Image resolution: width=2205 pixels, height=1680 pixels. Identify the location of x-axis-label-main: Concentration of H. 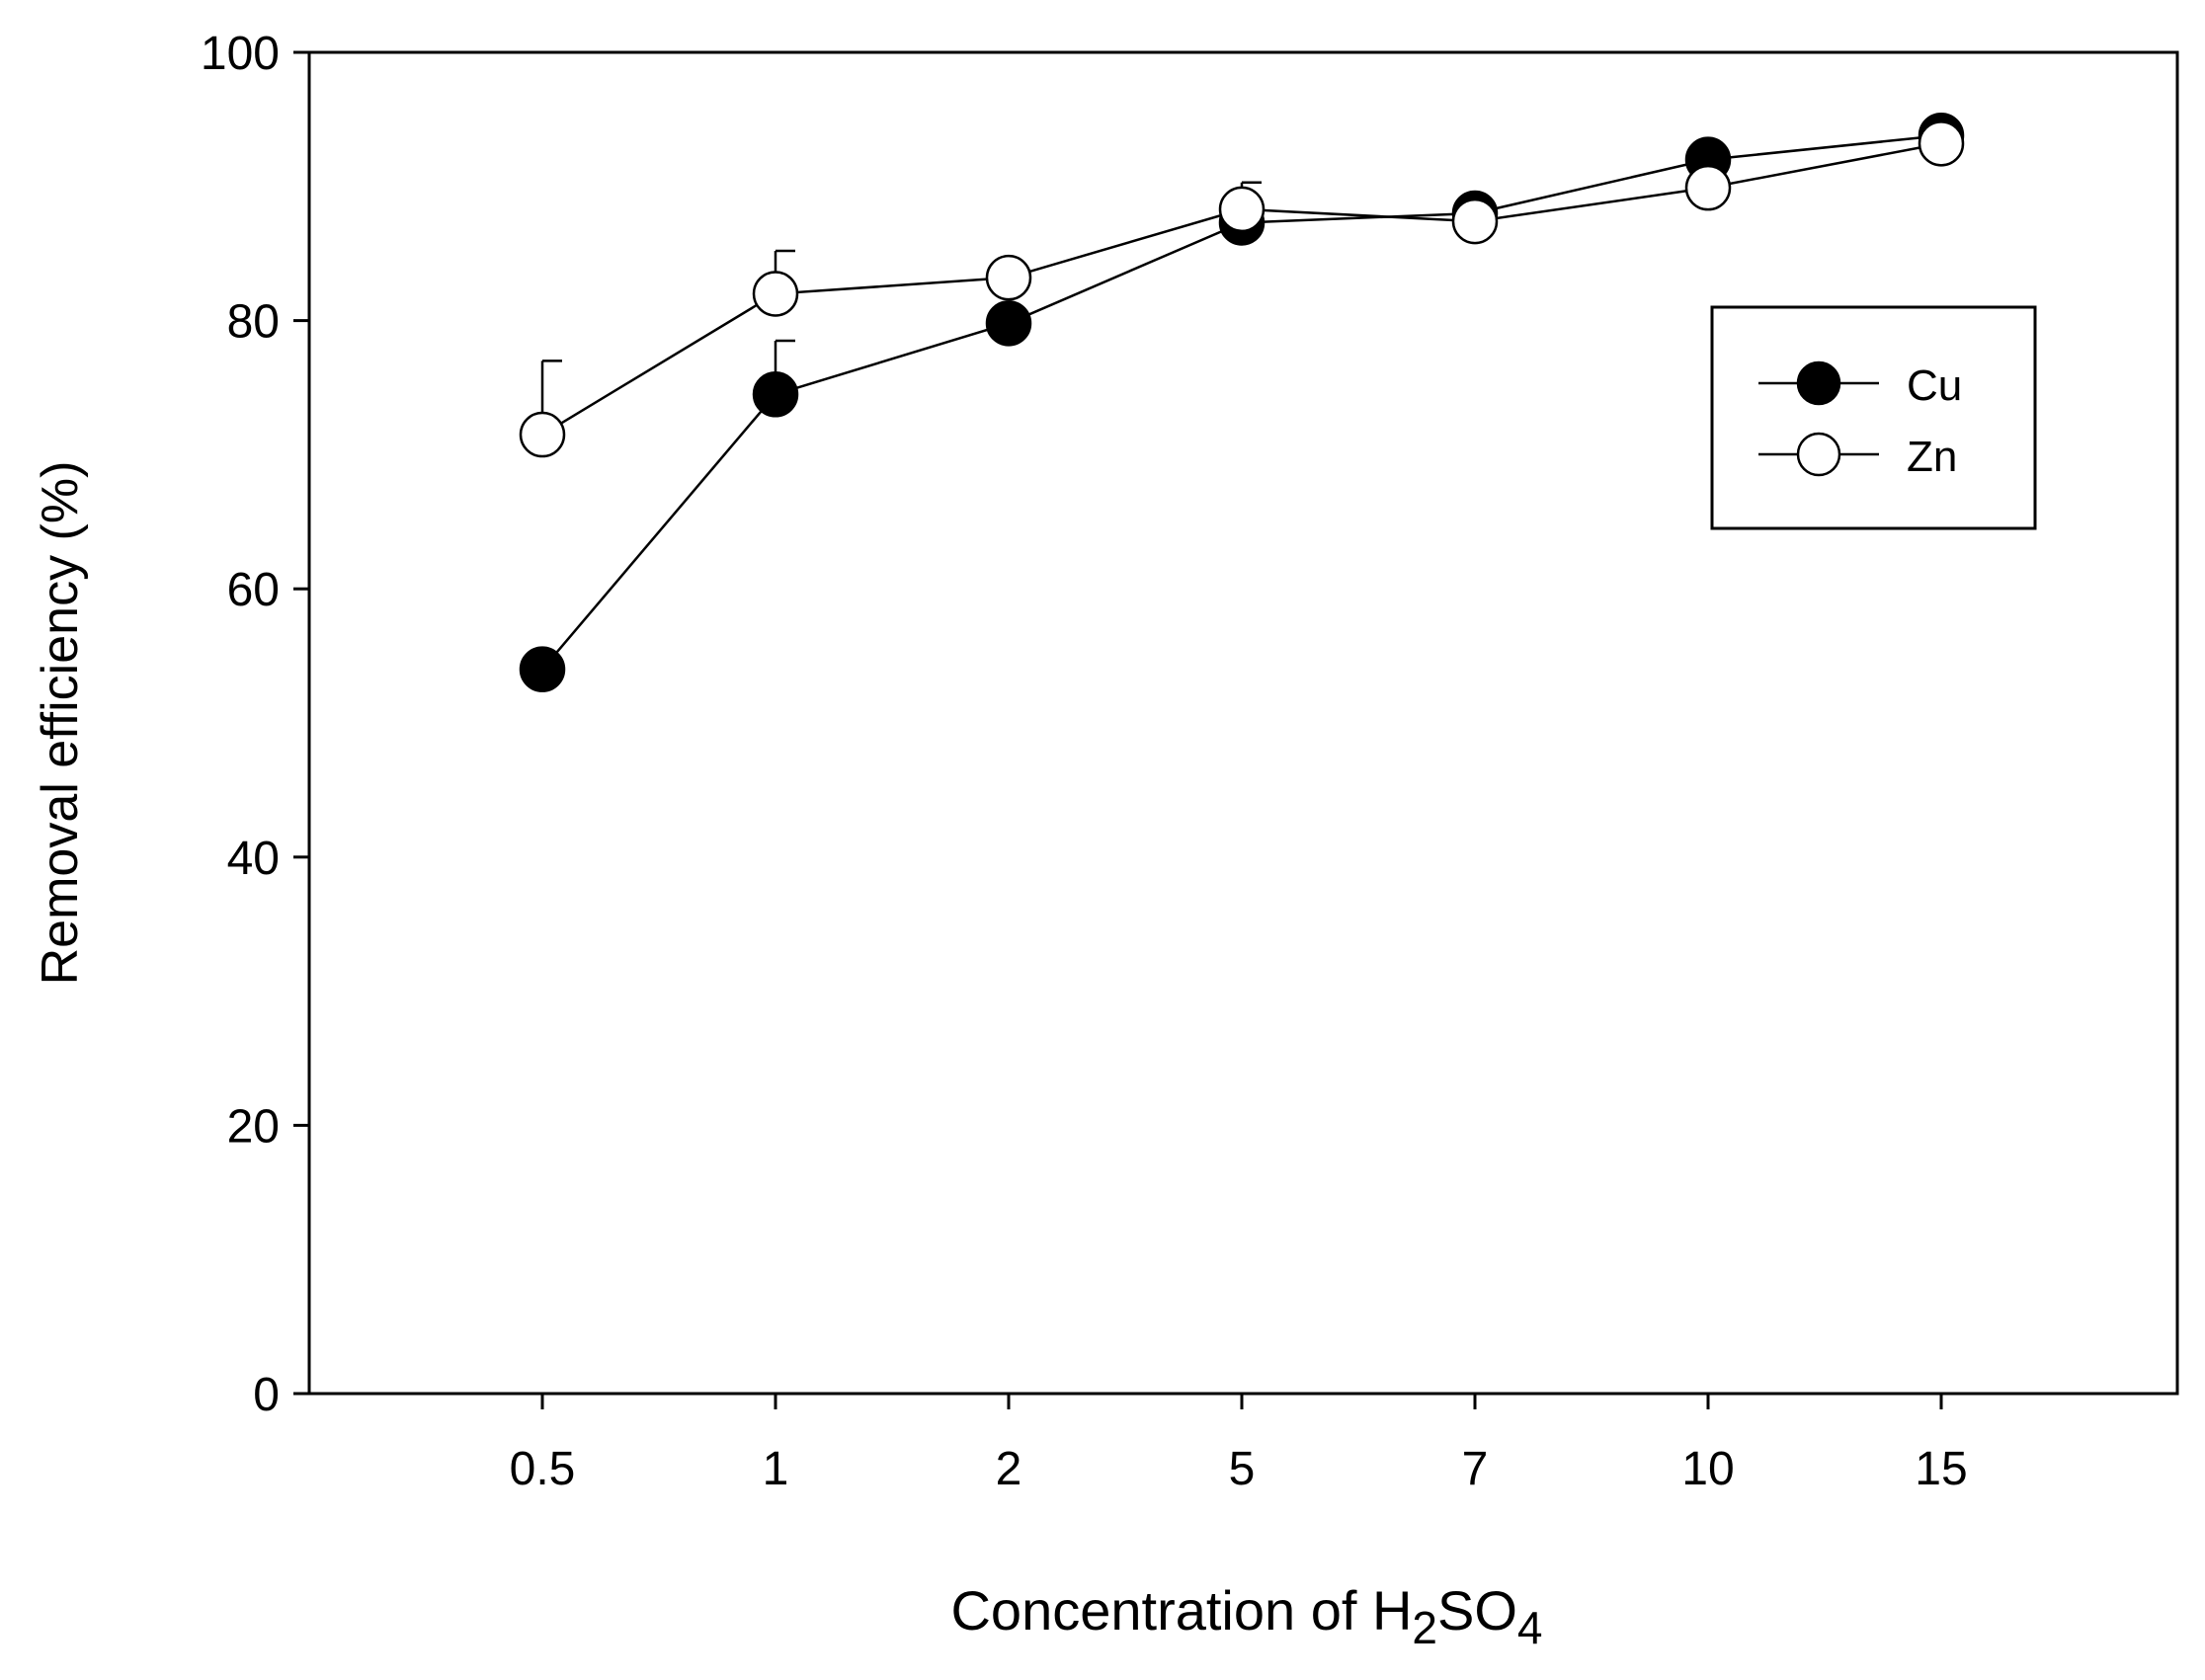
(1181, 1610).